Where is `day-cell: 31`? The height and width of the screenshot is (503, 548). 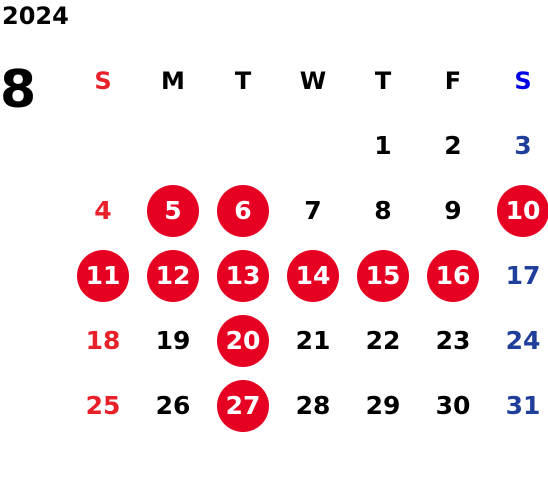
day-cell: 31 is located at coordinates (518, 405).